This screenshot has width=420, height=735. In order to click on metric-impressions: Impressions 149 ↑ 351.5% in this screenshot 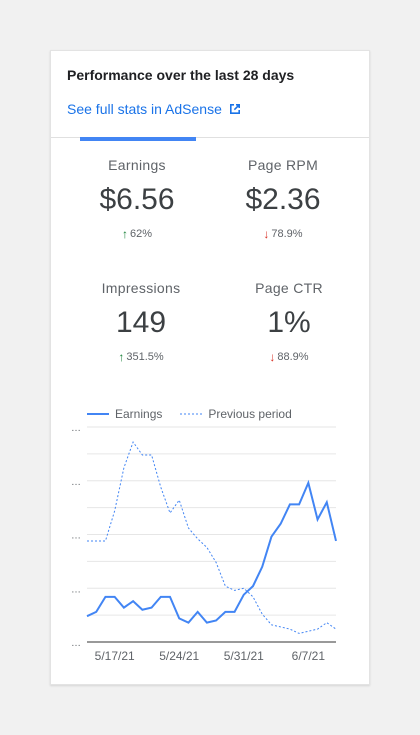, I will do `click(141, 322)`.